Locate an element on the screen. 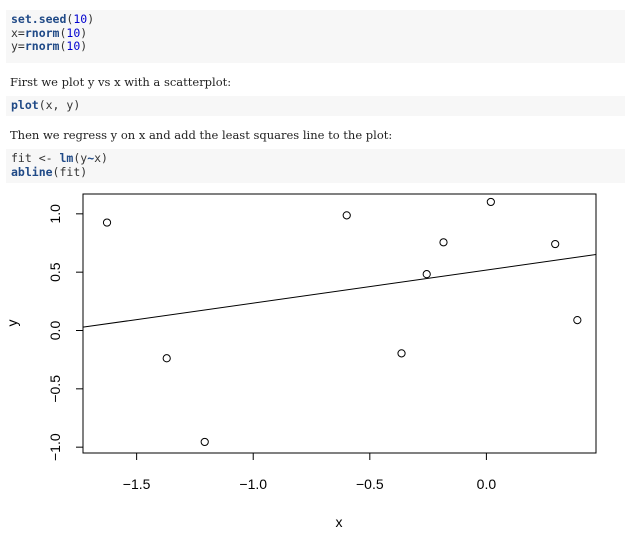  code-line: abline(fit) is located at coordinates (315, 172).